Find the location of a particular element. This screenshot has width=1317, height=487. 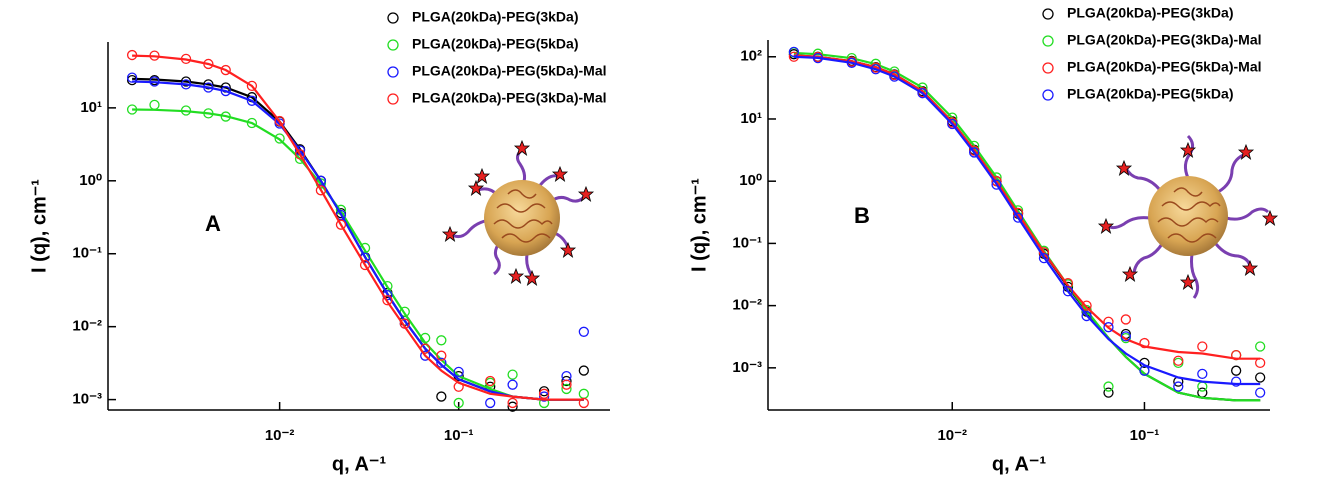

annotation: B is located at coordinates (862, 215).